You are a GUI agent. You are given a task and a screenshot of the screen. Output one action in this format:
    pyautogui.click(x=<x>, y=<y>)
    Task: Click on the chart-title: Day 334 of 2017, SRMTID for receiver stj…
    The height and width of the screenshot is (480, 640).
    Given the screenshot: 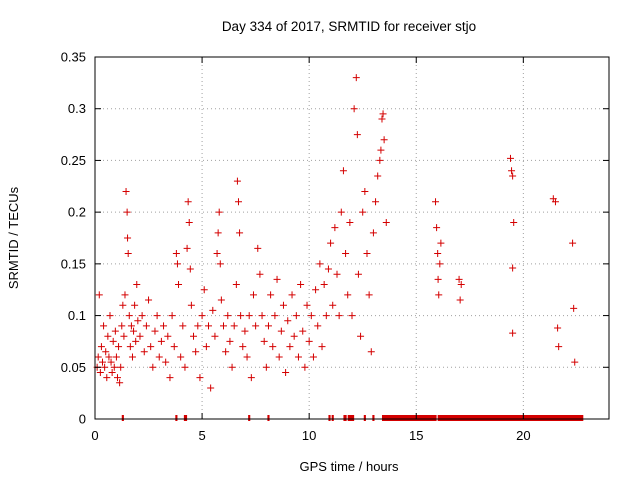 What is the action you would take?
    pyautogui.click(x=349, y=26)
    